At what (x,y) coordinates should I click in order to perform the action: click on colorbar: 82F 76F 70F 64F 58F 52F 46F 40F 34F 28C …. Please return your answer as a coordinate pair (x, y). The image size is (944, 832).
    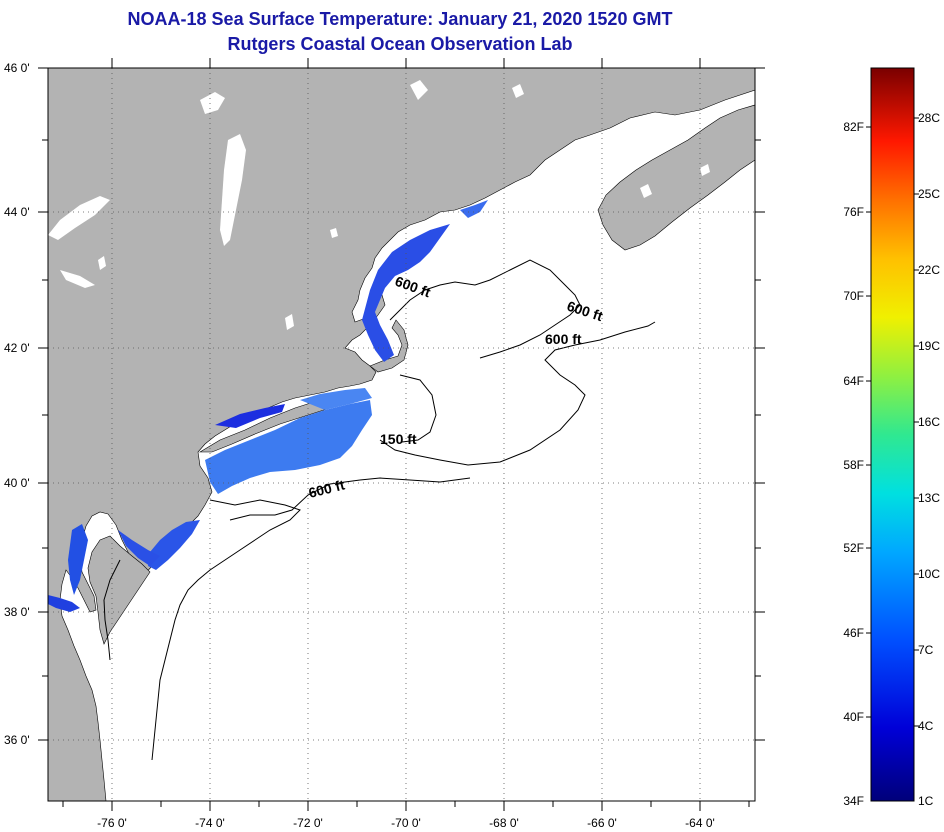
    Looking at the image, I should click on (891, 437).